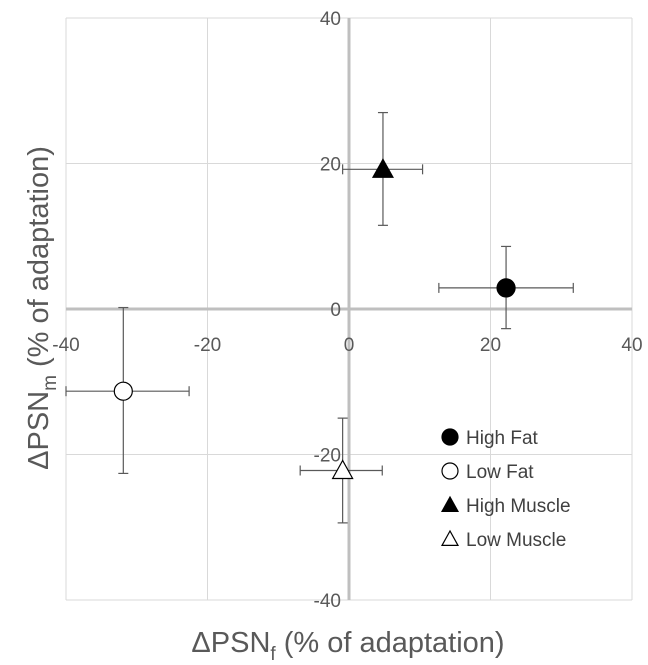  What do you see at coordinates (450, 538) in the screenshot?
I see `legend-marker-low-muscle` at bounding box center [450, 538].